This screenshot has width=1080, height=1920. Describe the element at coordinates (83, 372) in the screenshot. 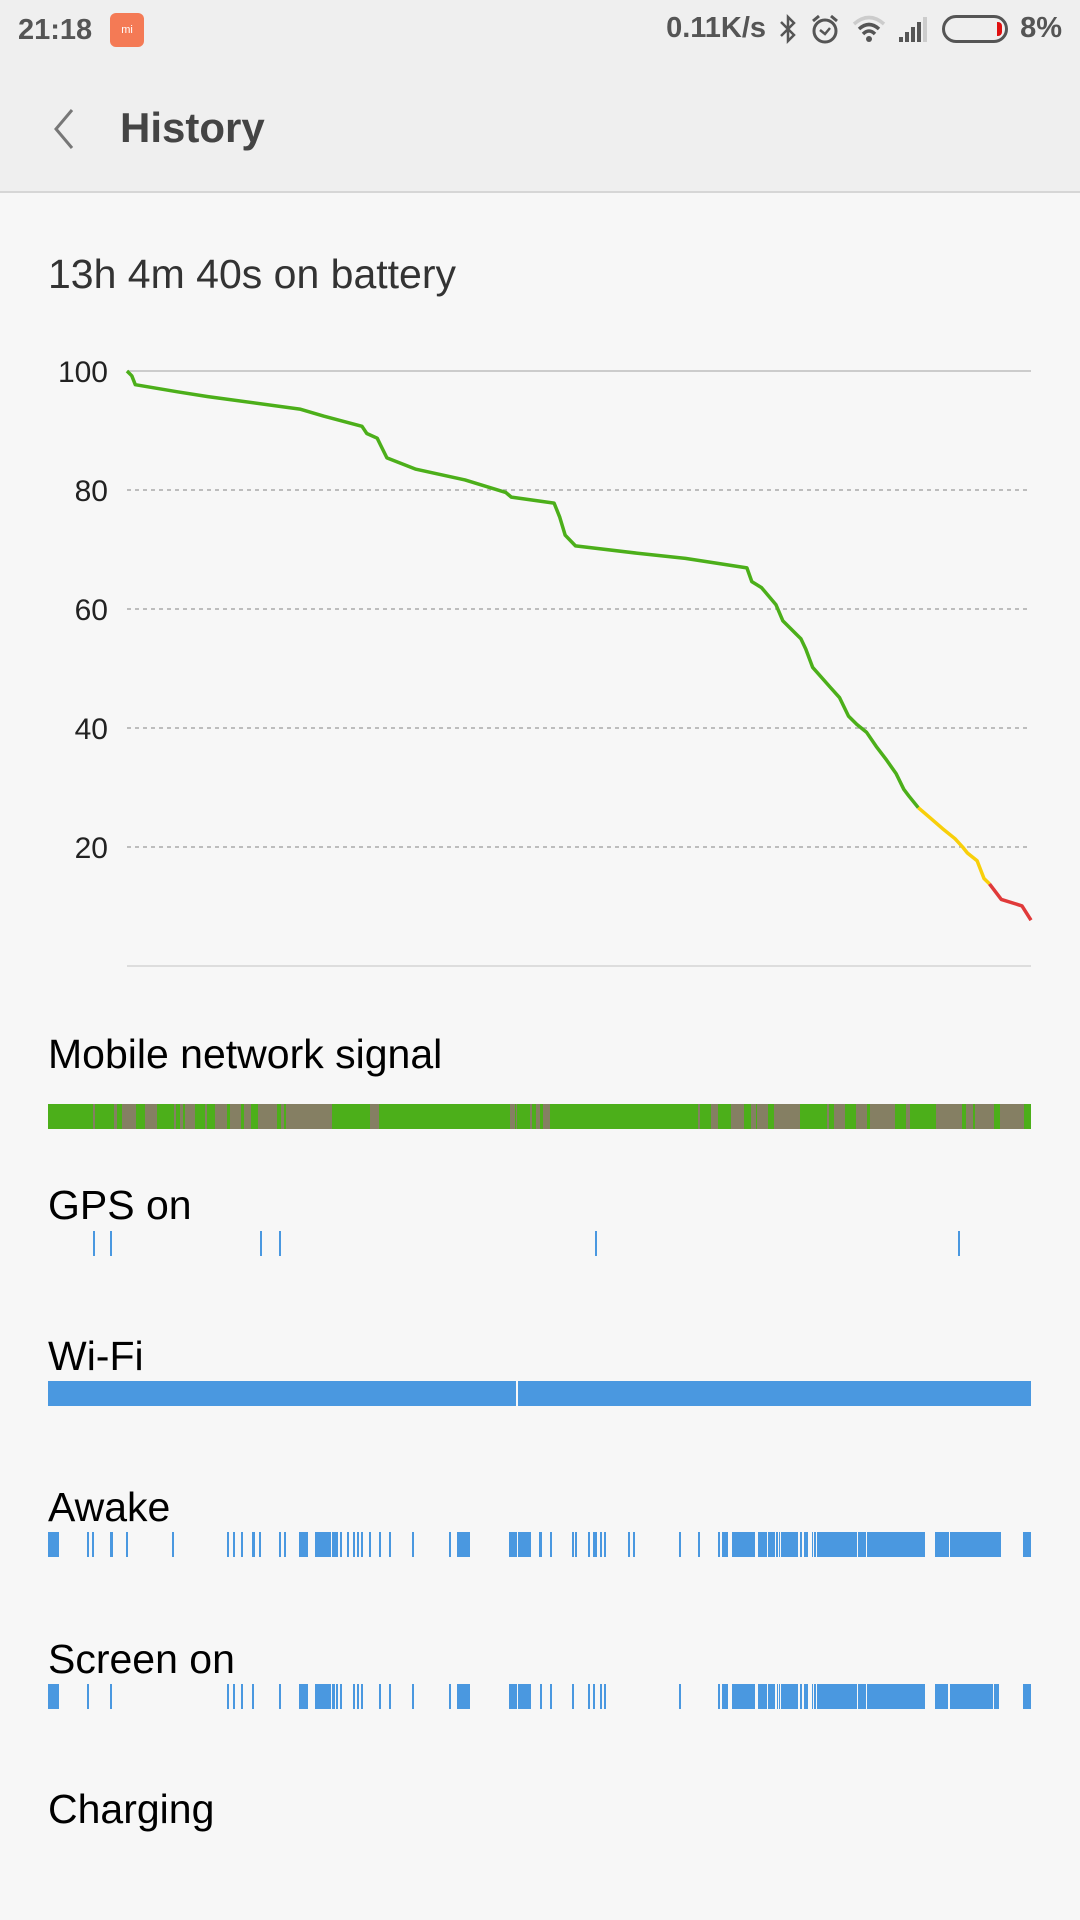

I see `y-tick-label: 100` at that location.